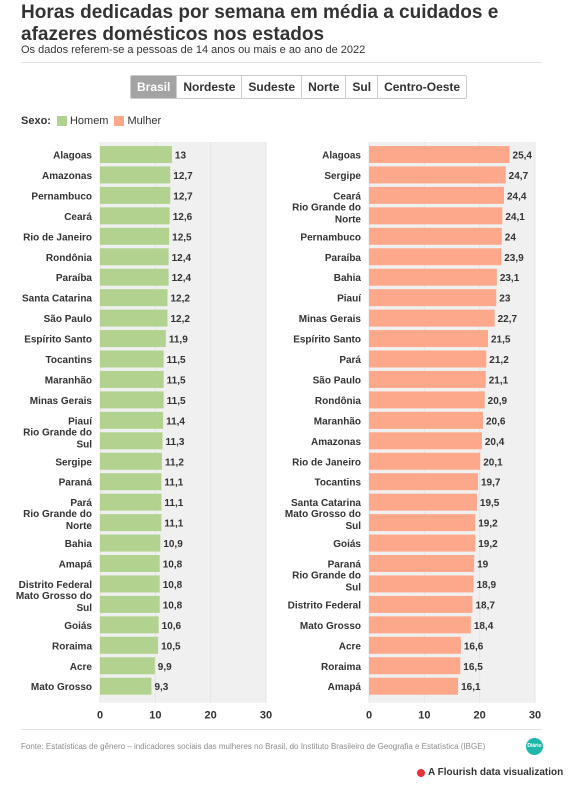 This screenshot has width=584, height=792. I want to click on value-label-mulher: 16,6, so click(474, 646).